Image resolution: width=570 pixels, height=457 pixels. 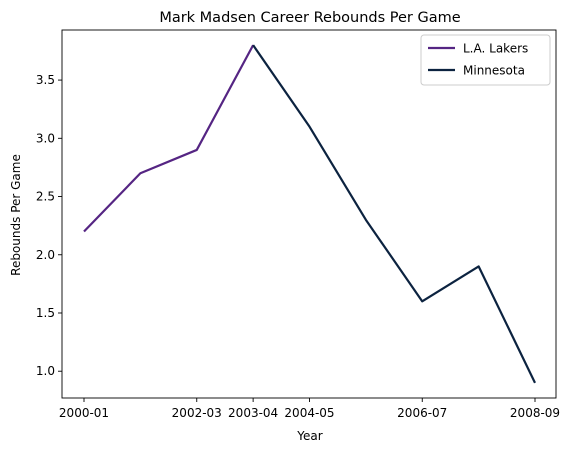 What do you see at coordinates (45, 371) in the screenshot?
I see `y-tick-label-0: 1.0` at bounding box center [45, 371].